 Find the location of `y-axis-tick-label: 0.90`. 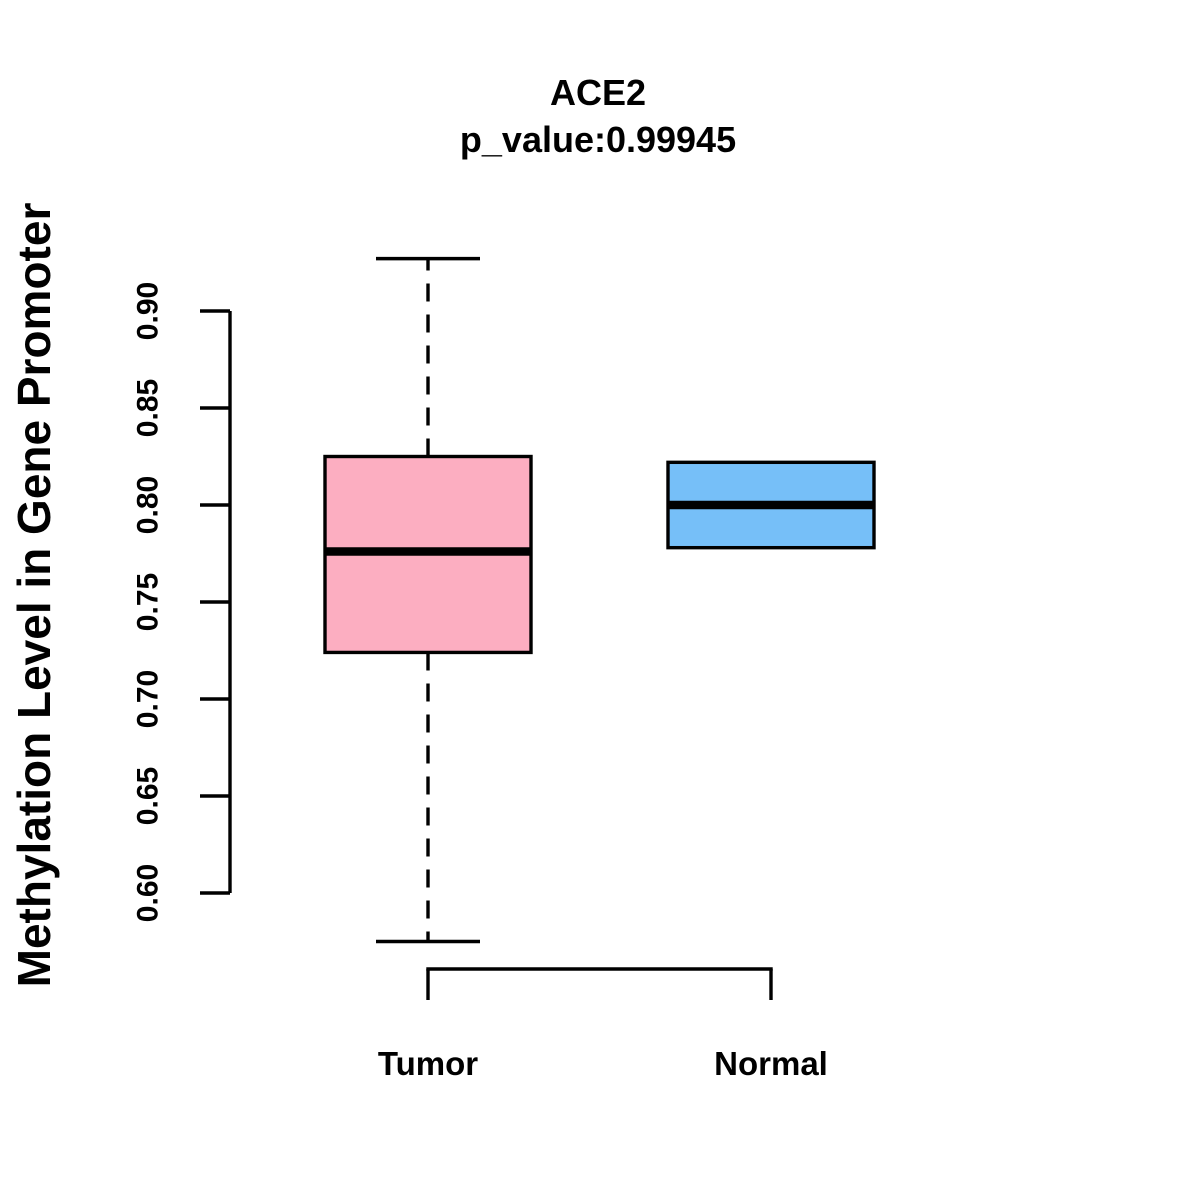

y-axis-tick-label: 0.90 is located at coordinates (148, 311).